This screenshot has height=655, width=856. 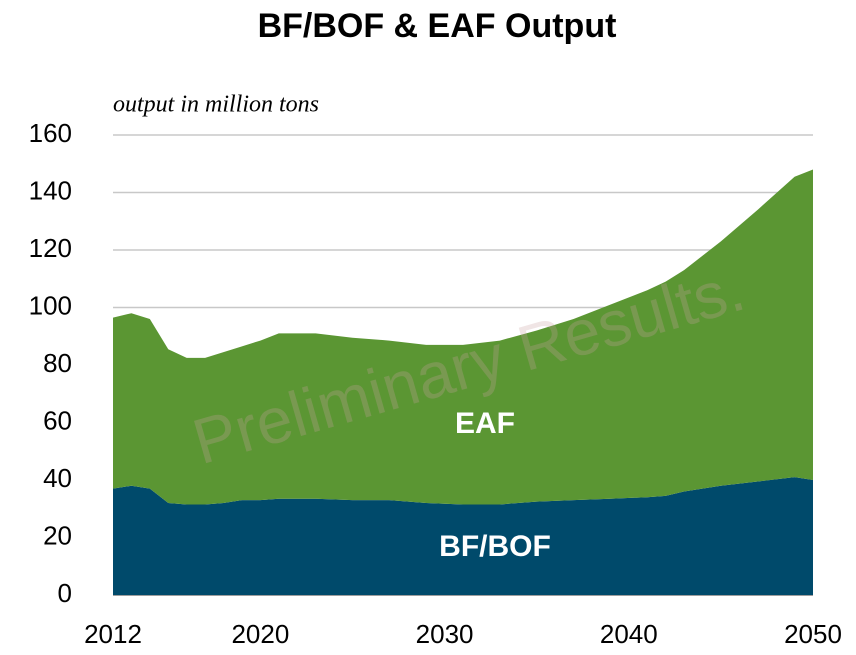 I want to click on y-tick-label: 0, so click(x=65, y=593).